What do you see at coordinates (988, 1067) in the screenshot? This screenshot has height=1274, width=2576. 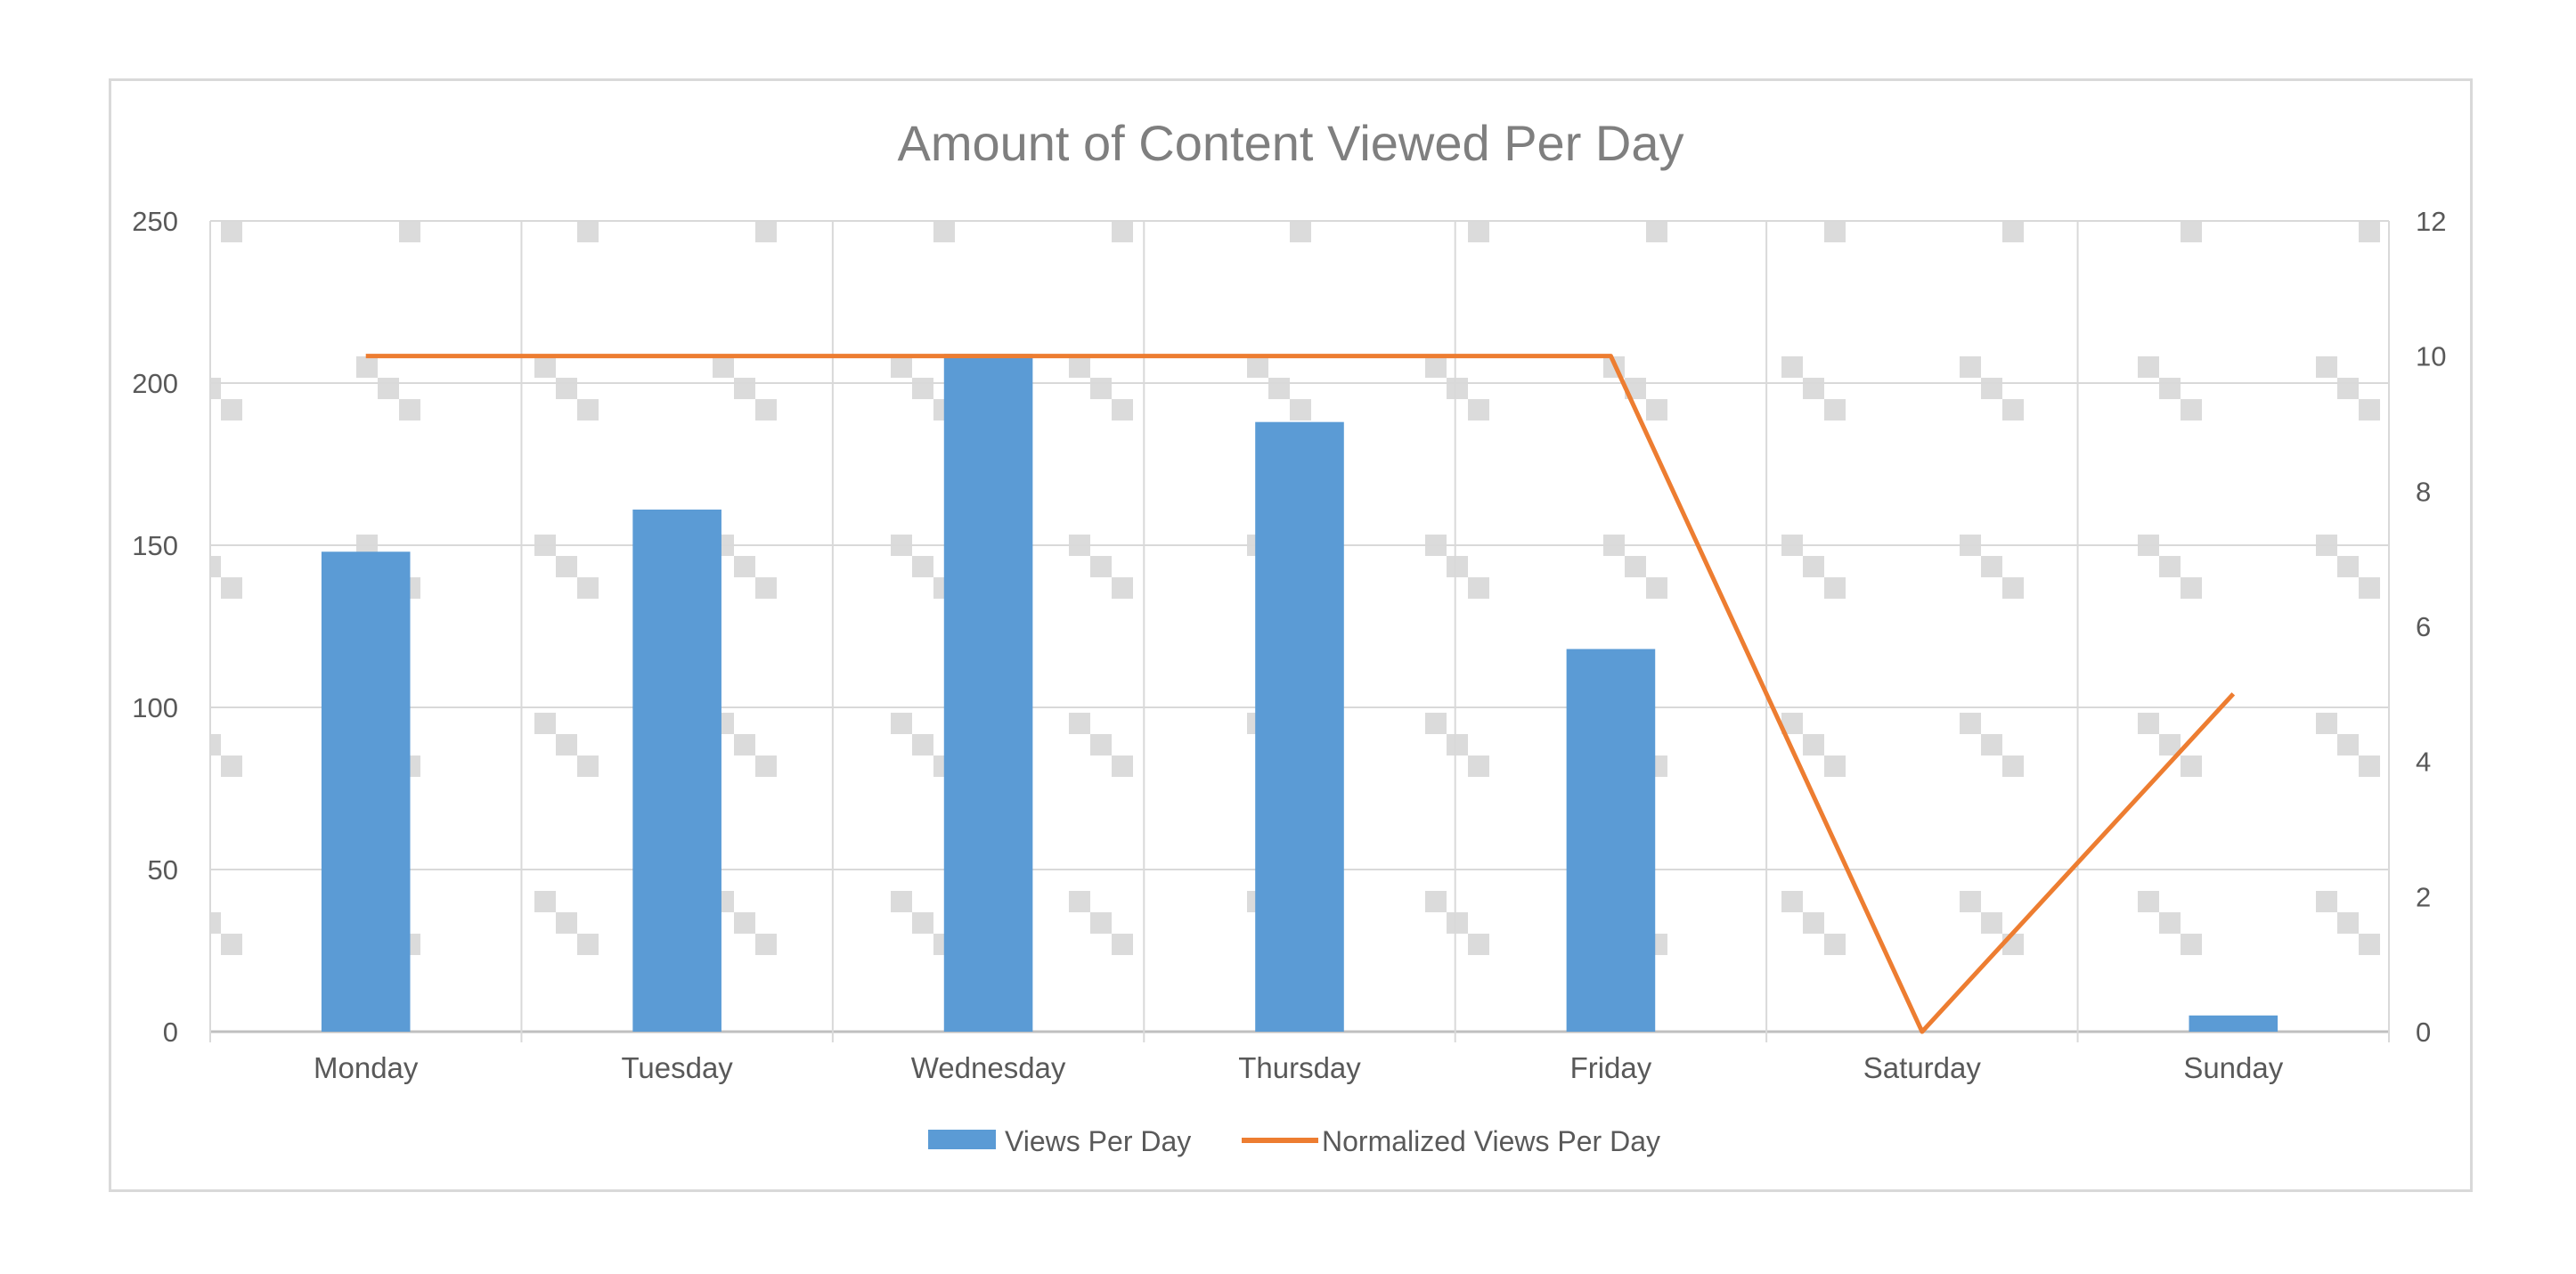 I see `x-category-label: Wednesday` at bounding box center [988, 1067].